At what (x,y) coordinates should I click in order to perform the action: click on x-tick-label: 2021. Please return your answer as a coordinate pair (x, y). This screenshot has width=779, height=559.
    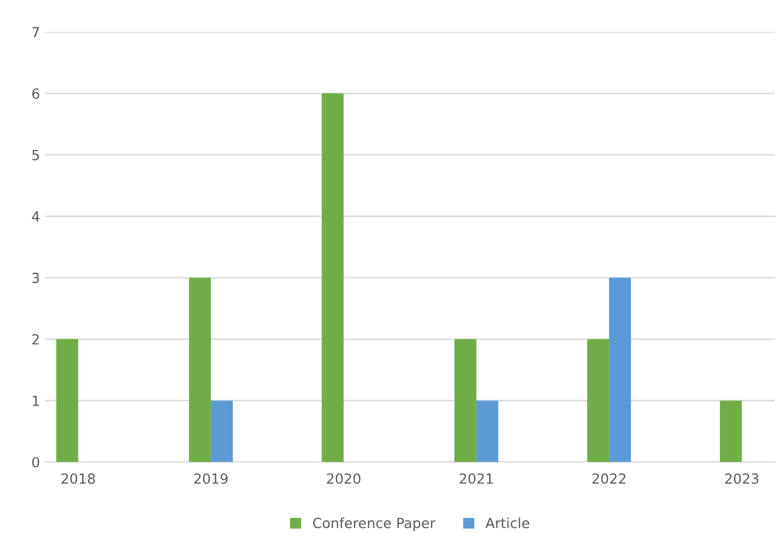
    Looking at the image, I should click on (476, 478).